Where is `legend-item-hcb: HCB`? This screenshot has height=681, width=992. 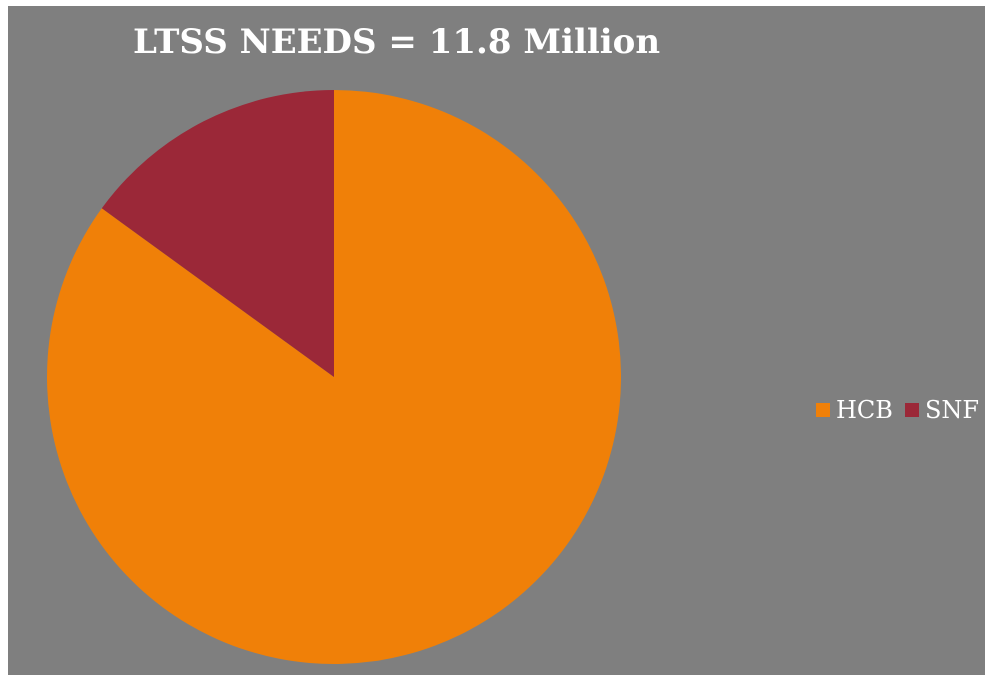 legend-item-hcb: HCB is located at coordinates (854, 410).